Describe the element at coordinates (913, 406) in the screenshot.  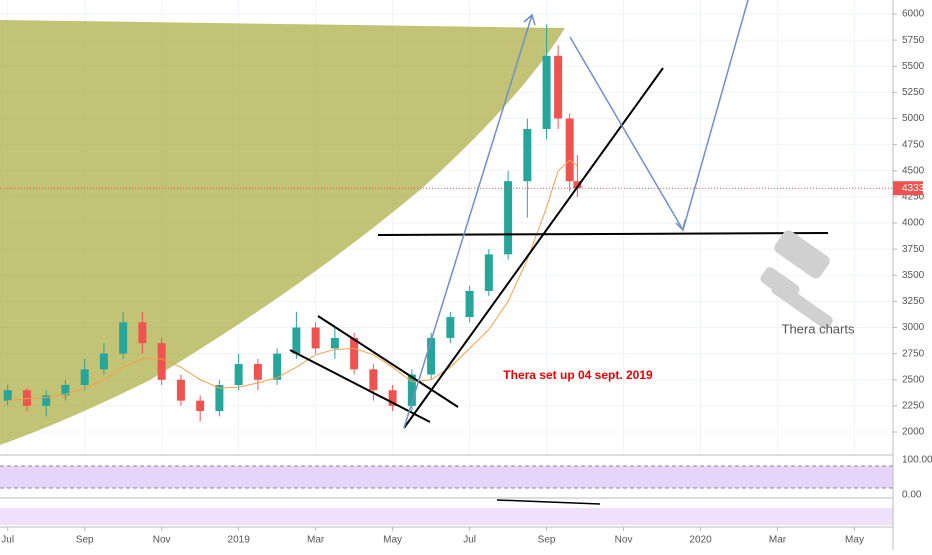
I see `y-tick-label: 2250` at that location.